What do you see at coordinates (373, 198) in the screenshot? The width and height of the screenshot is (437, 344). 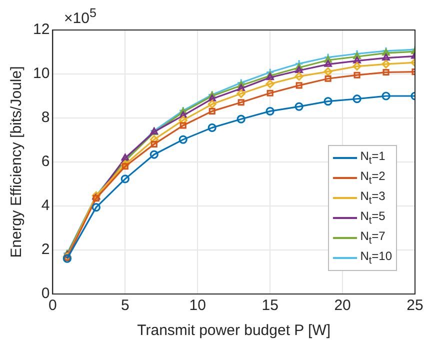 I see `legend-label: N$_{t}$=3` at bounding box center [373, 198].